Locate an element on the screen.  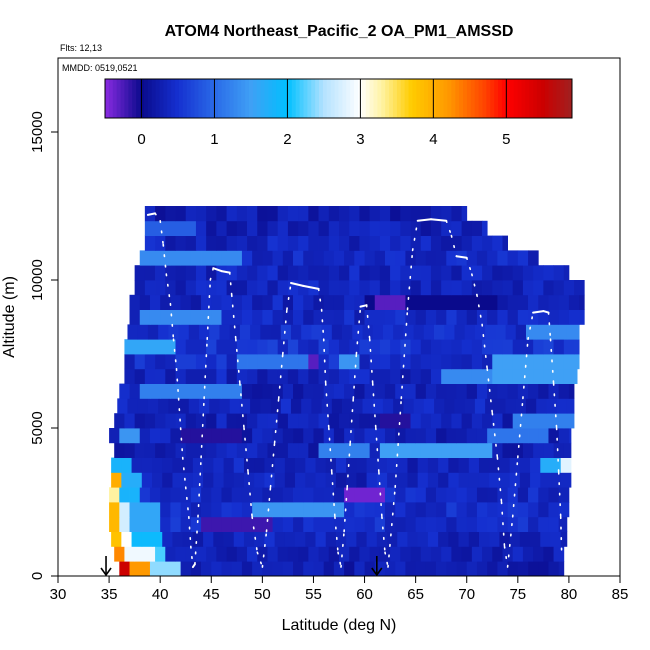
colorbar-tick-label: 0 is located at coordinates (141, 139).